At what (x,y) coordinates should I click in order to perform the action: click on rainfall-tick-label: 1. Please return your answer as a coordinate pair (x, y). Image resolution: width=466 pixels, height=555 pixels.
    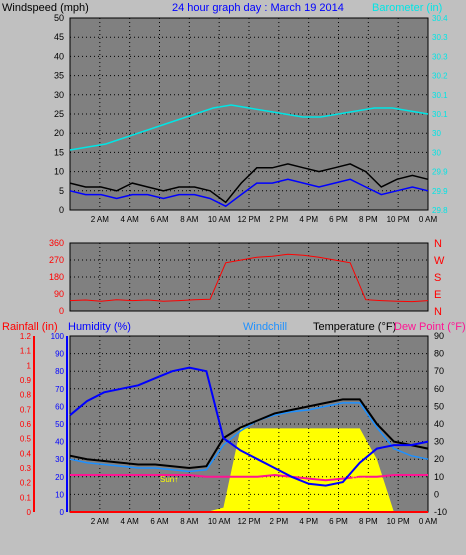
    Looking at the image, I should click on (29, 365).